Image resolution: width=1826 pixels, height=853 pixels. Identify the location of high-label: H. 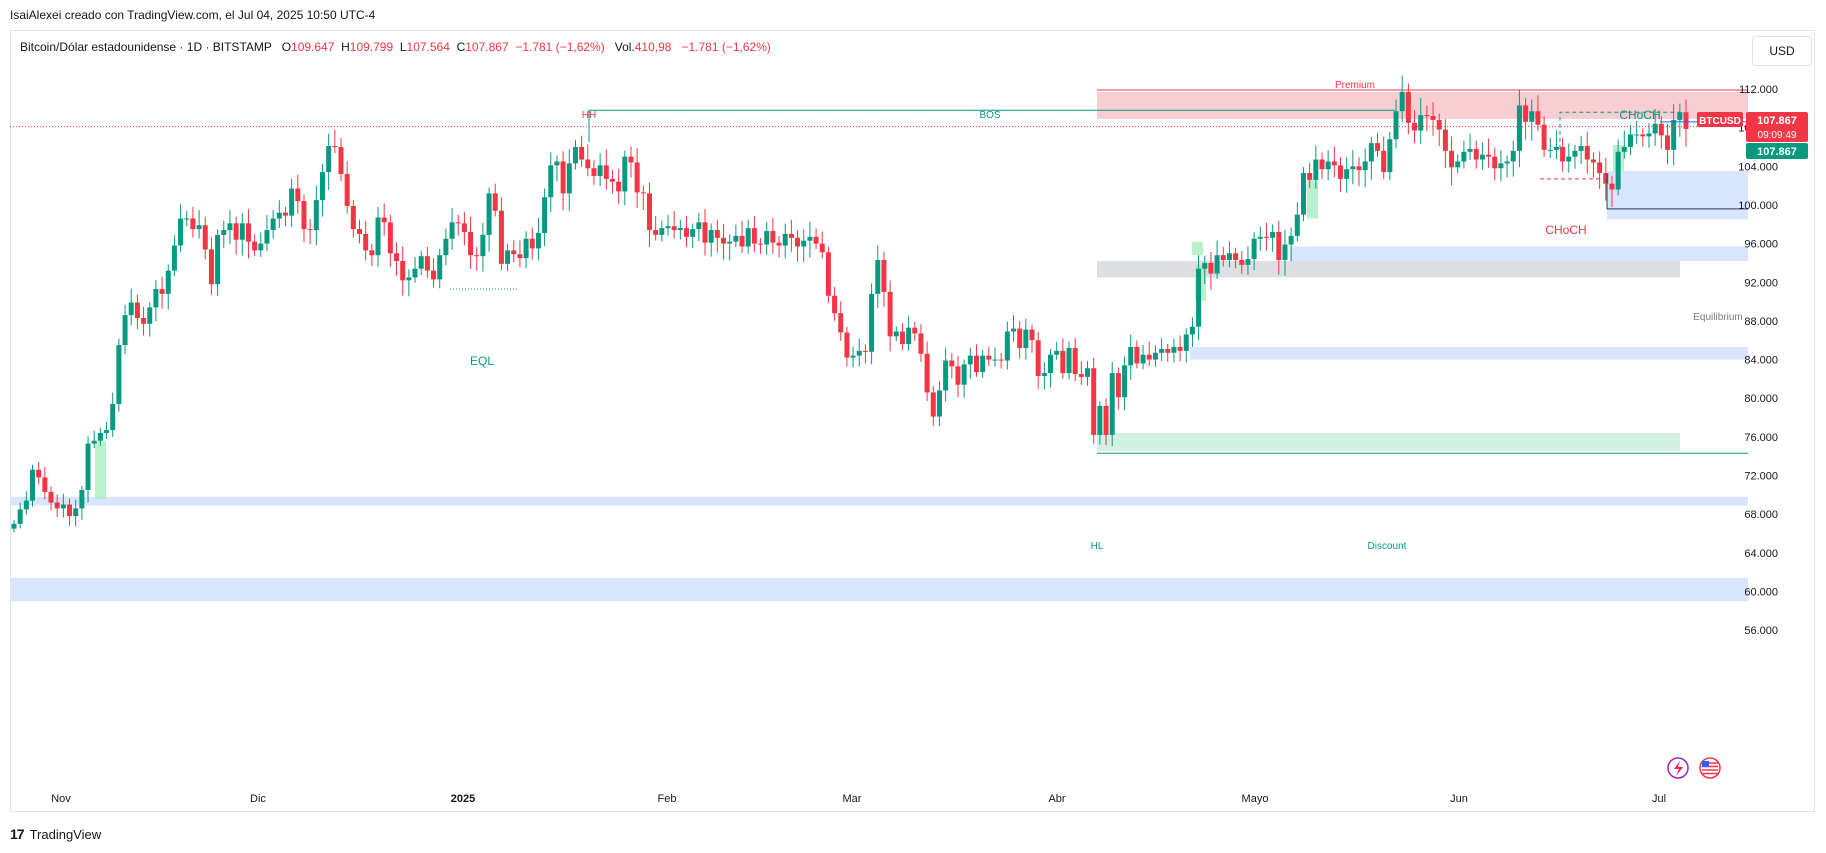
(345, 47).